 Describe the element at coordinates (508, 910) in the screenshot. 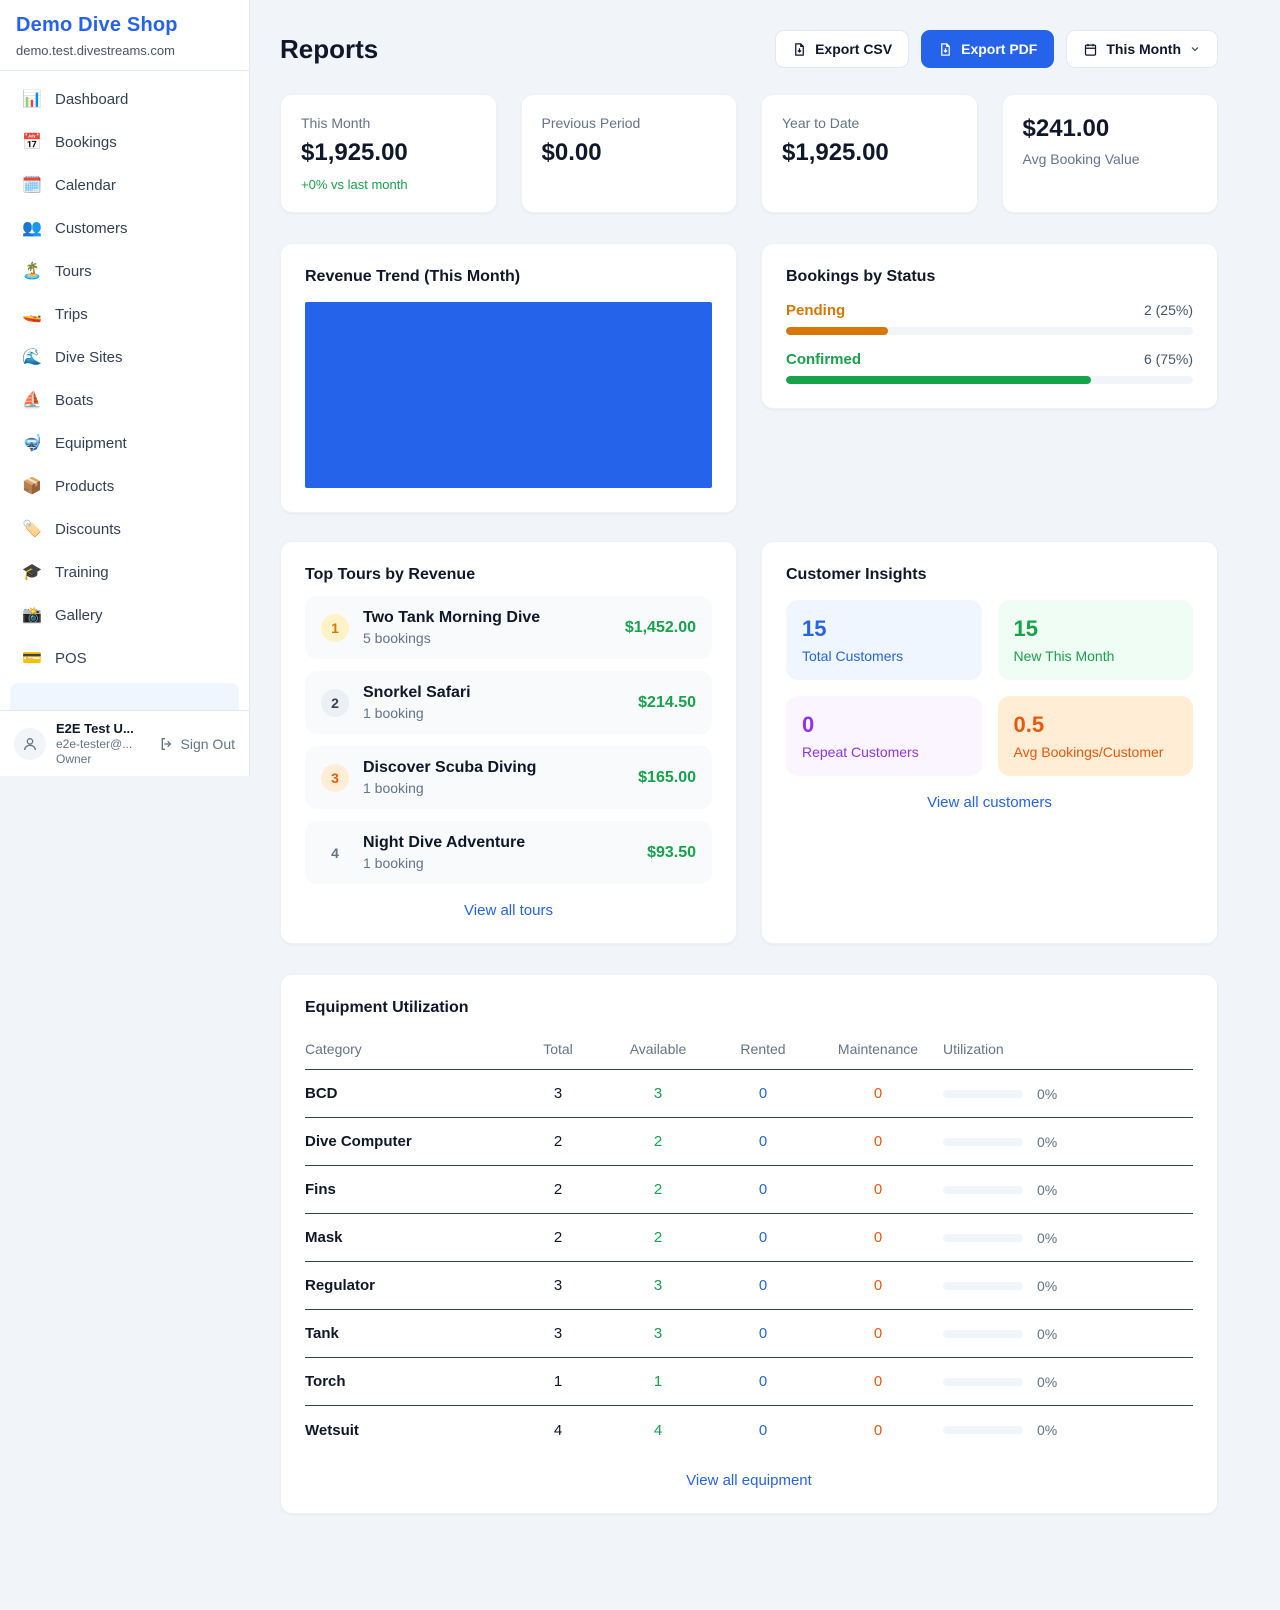

I see `view-all-tours-link: View all tours` at that location.